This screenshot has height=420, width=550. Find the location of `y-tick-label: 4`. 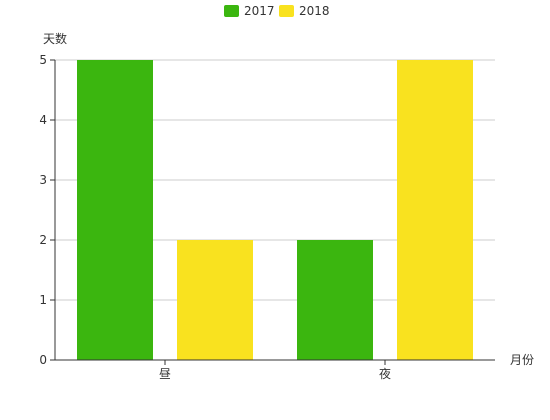

y-tick-label: 4 is located at coordinates (43, 120).